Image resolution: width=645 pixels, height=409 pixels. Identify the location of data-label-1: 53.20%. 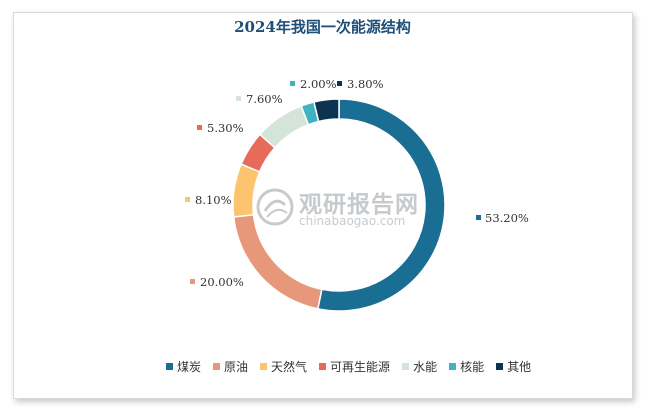
(507, 218).